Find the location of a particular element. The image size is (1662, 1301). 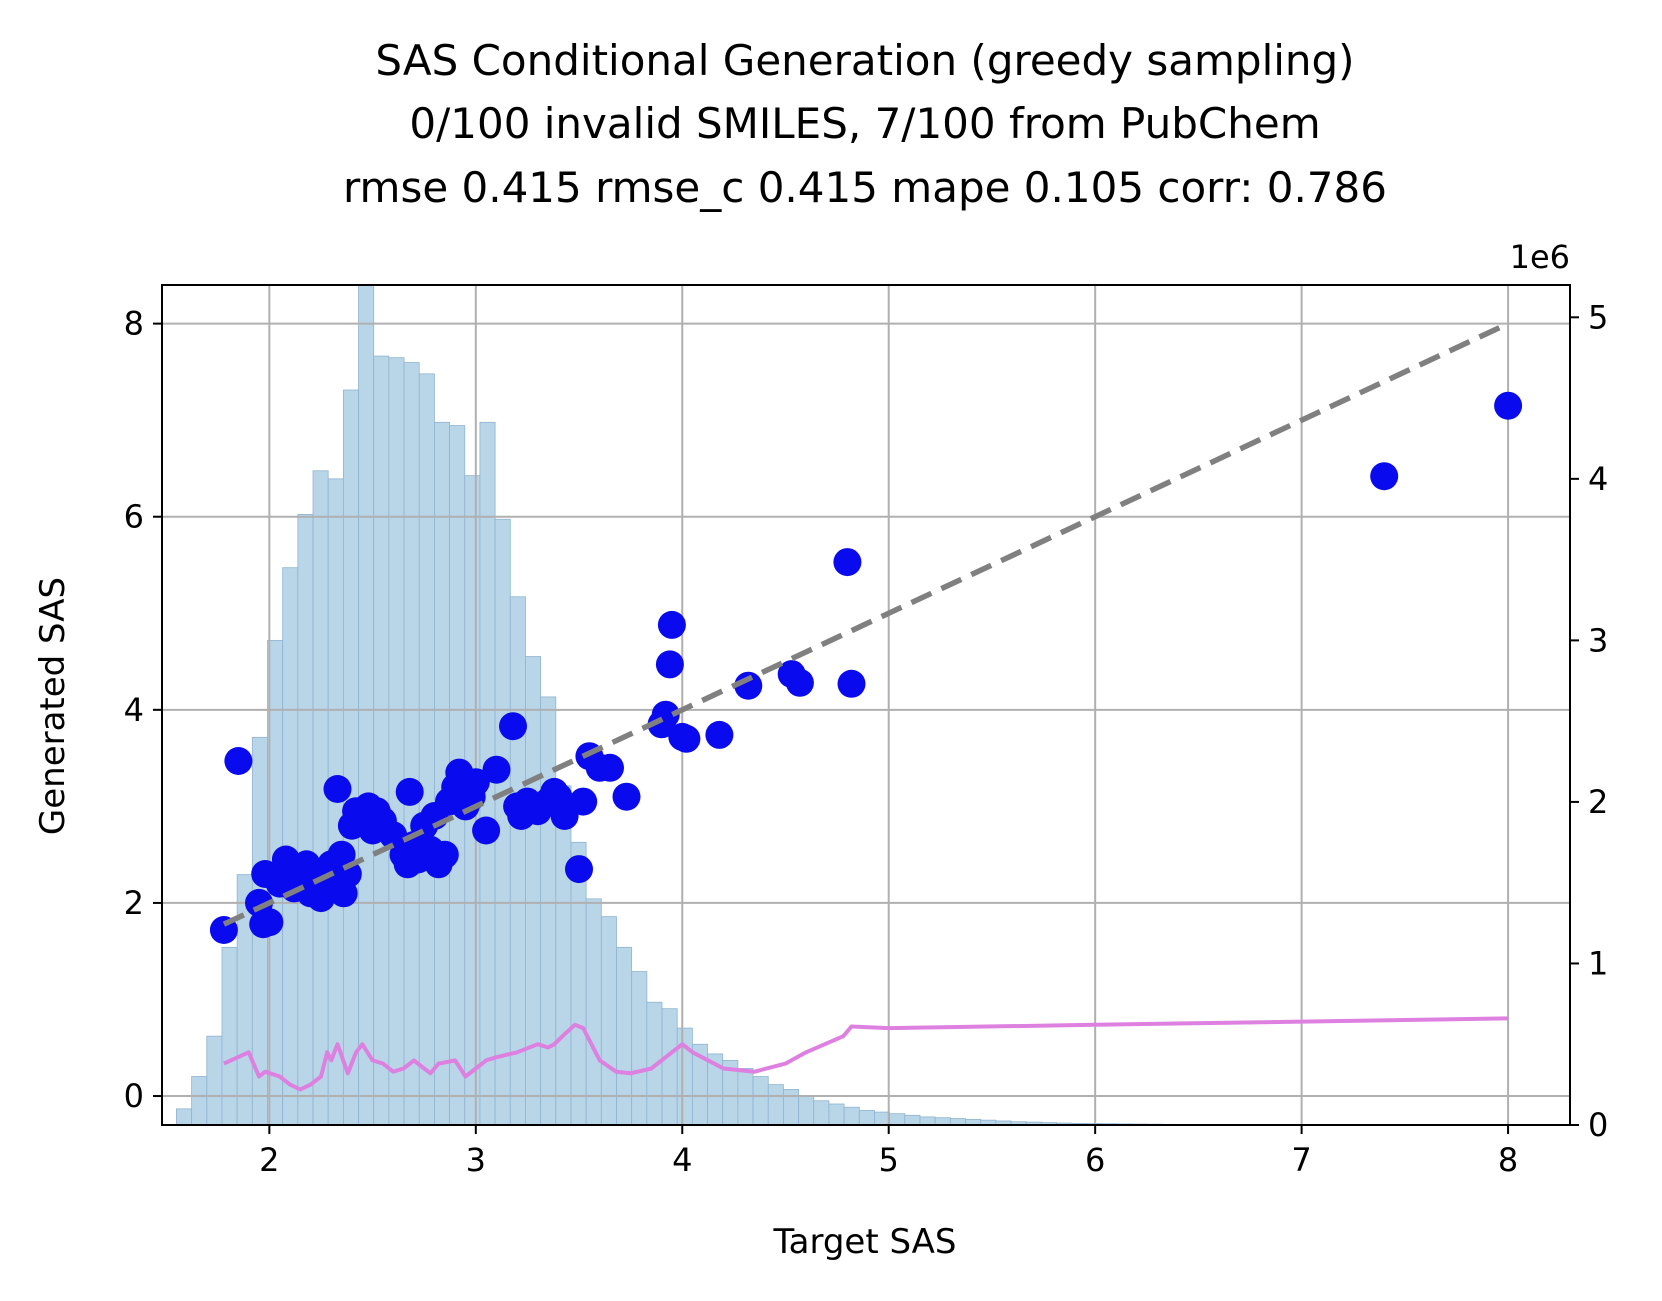

x-tick-label: 7 is located at coordinates (1301, 1160).